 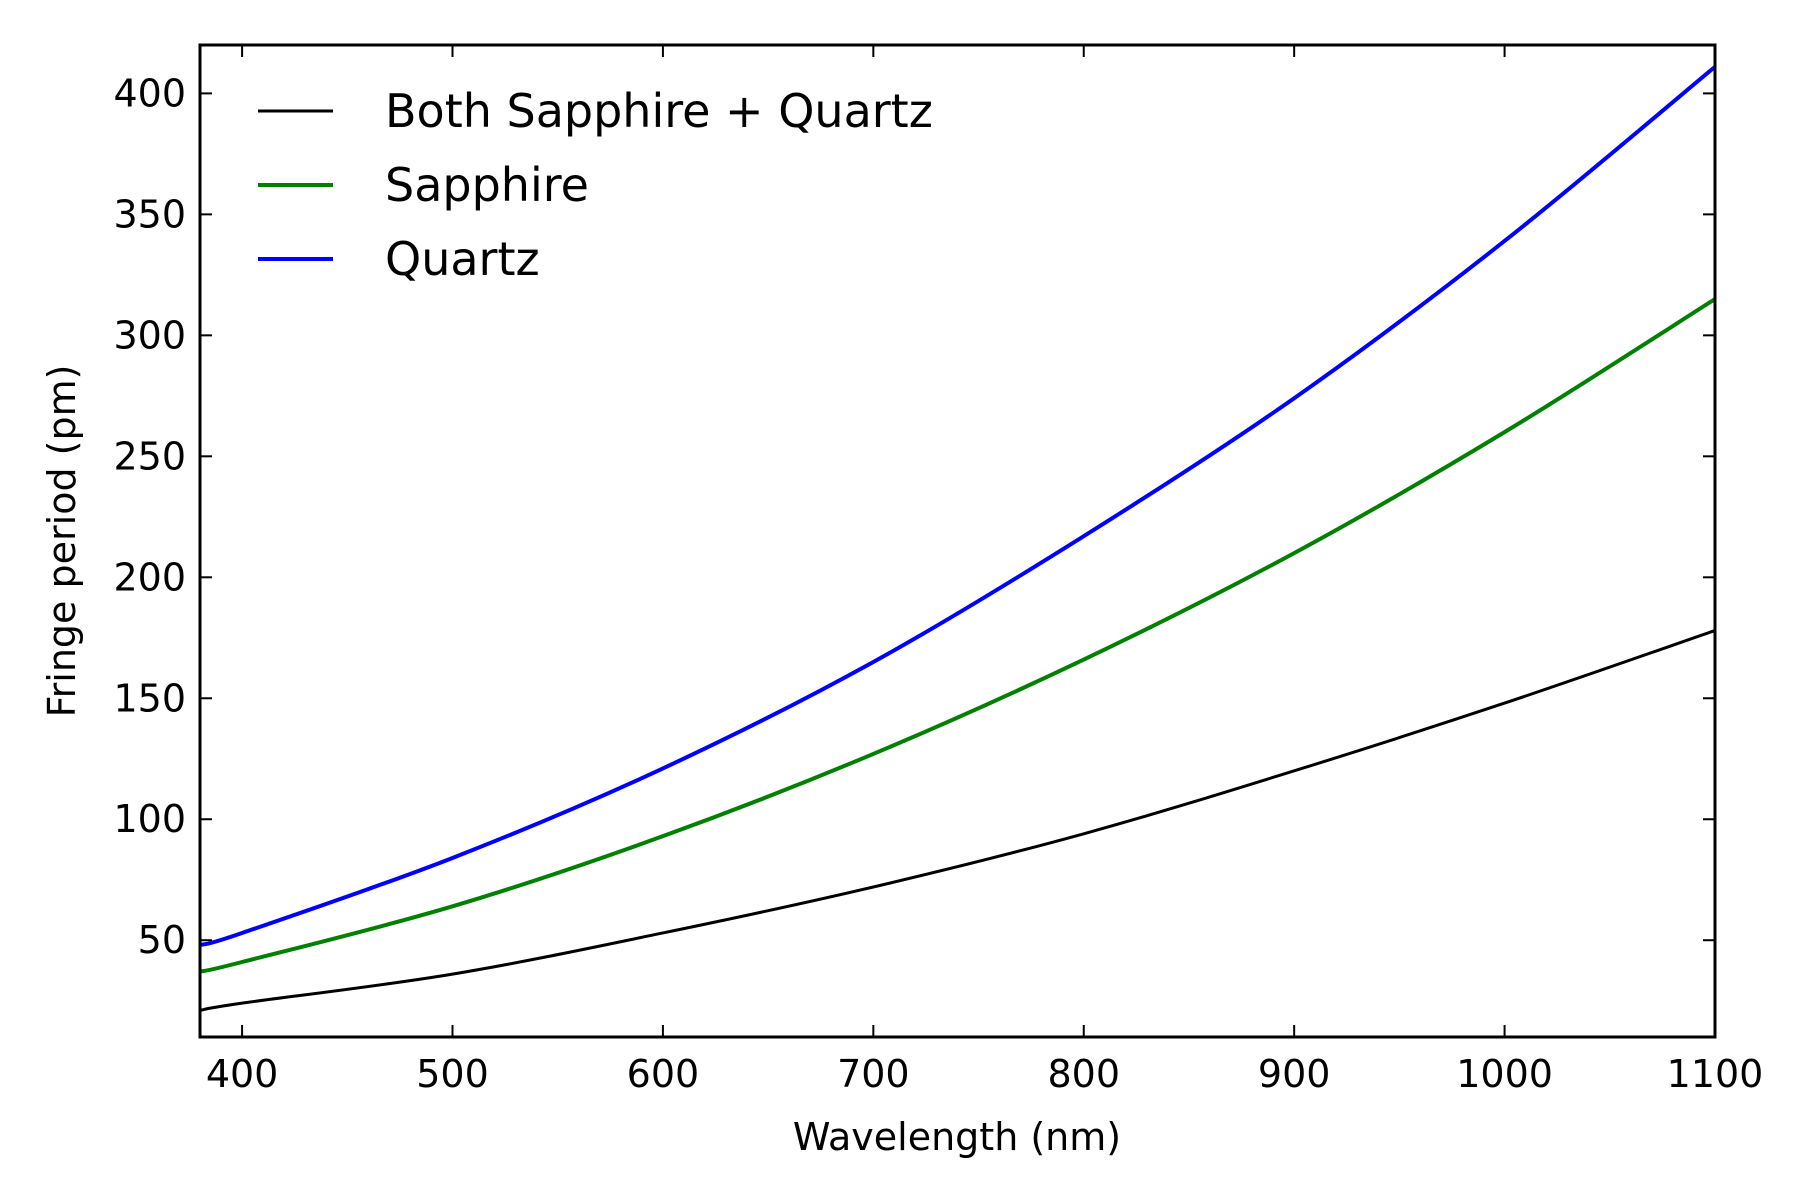 What do you see at coordinates (487, 185) in the screenshot?
I see `legend-label-sapphire: Sapphire` at bounding box center [487, 185].